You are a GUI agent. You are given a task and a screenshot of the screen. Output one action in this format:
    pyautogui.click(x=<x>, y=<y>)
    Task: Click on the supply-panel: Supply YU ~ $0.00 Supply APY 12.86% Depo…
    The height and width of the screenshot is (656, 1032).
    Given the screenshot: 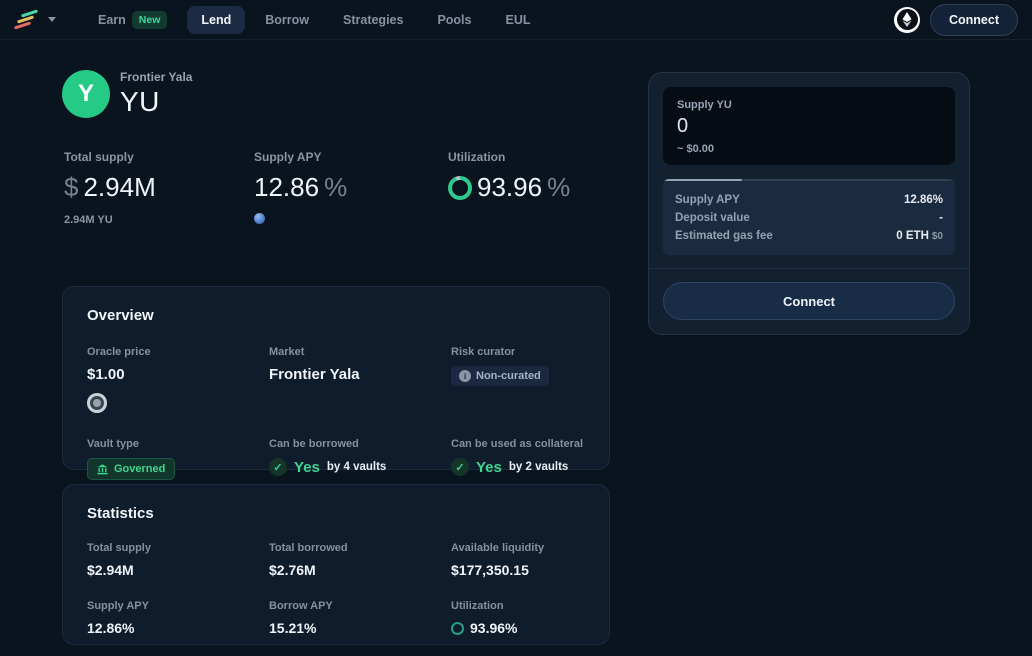 What is the action you would take?
    pyautogui.click(x=809, y=203)
    